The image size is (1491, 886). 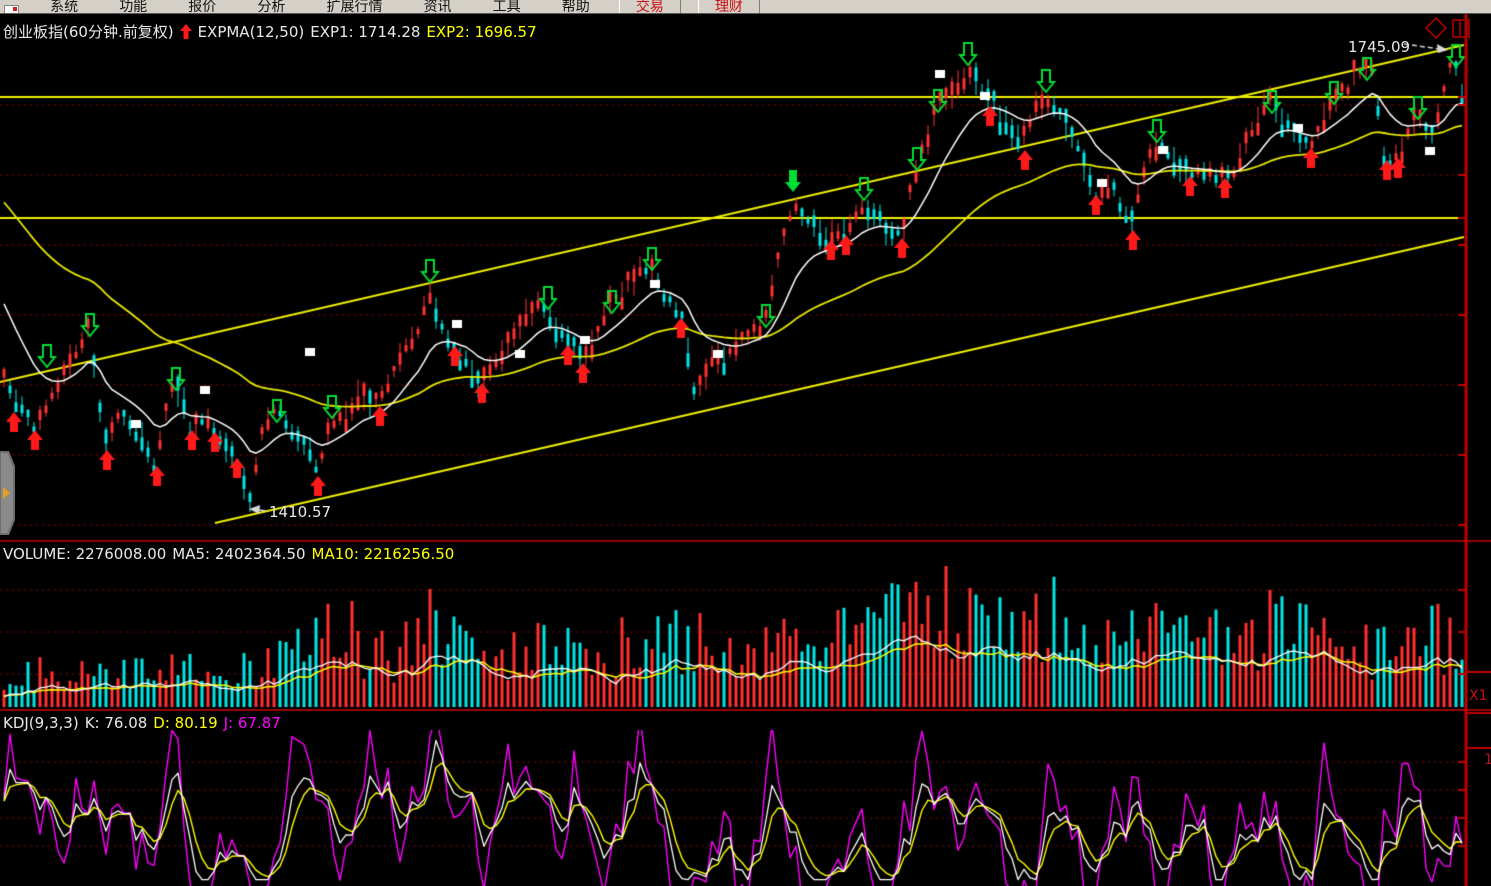 I want to click on app-icon, so click(x=11, y=9).